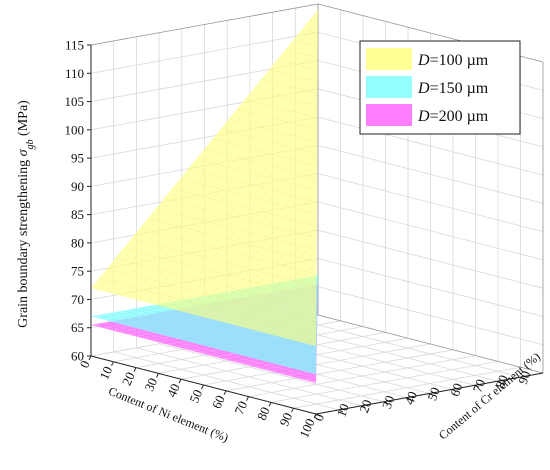 Image resolution: width=550 pixels, height=470 pixels. I want to click on left-wall-gridline, so click(204, 52).